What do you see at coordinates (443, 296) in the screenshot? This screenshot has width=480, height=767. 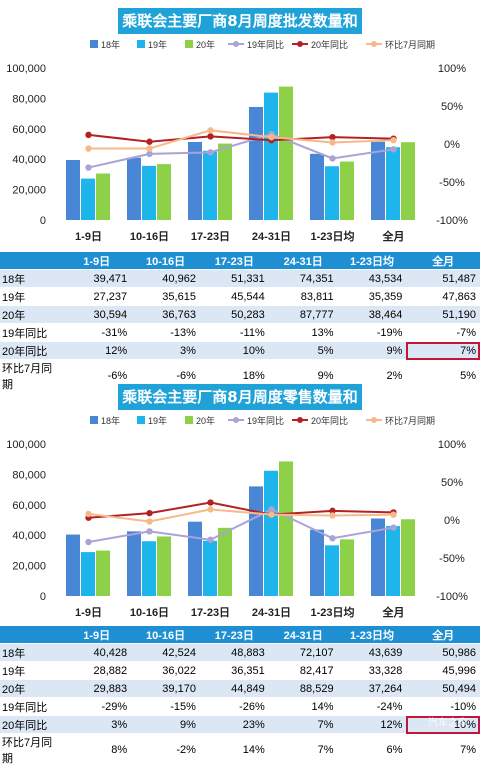 I see `table-cell: 47,863` at bounding box center [443, 296].